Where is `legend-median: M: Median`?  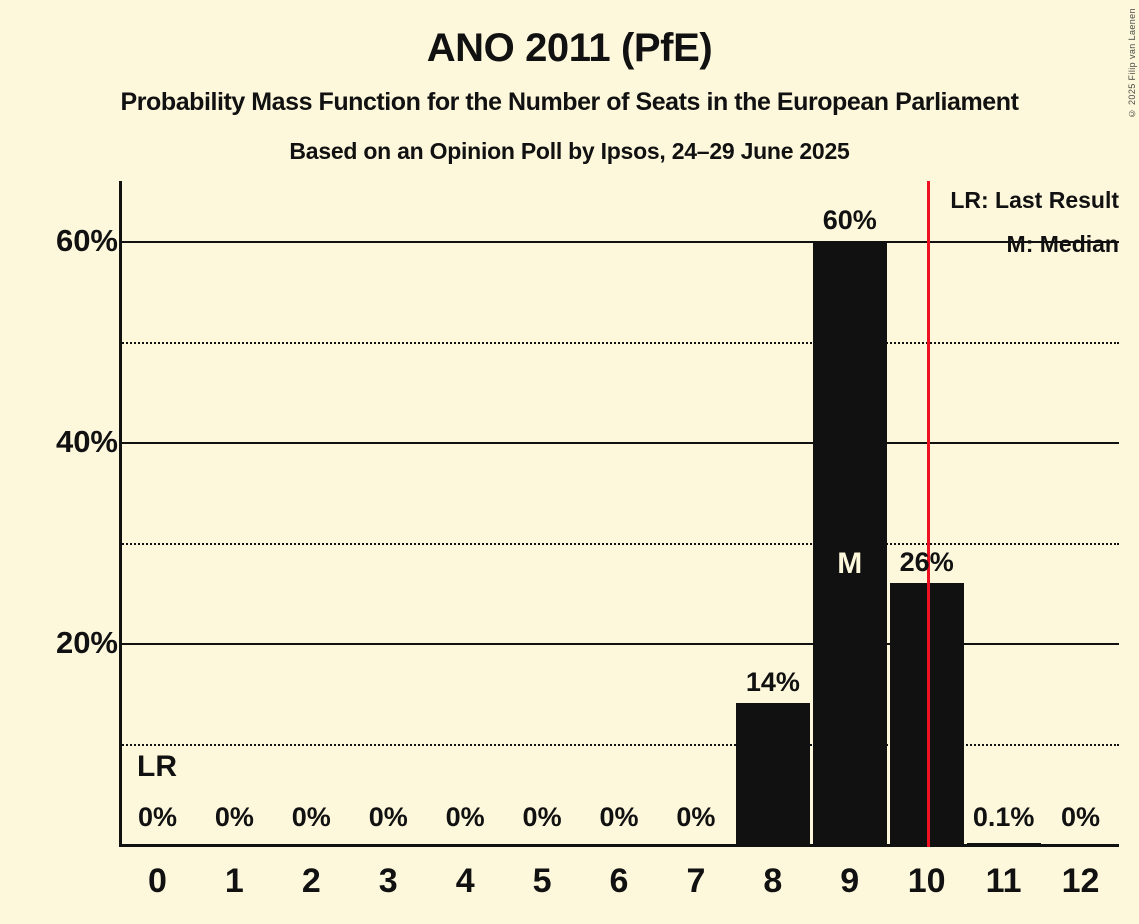
legend-median: M: Median is located at coordinates (1062, 244).